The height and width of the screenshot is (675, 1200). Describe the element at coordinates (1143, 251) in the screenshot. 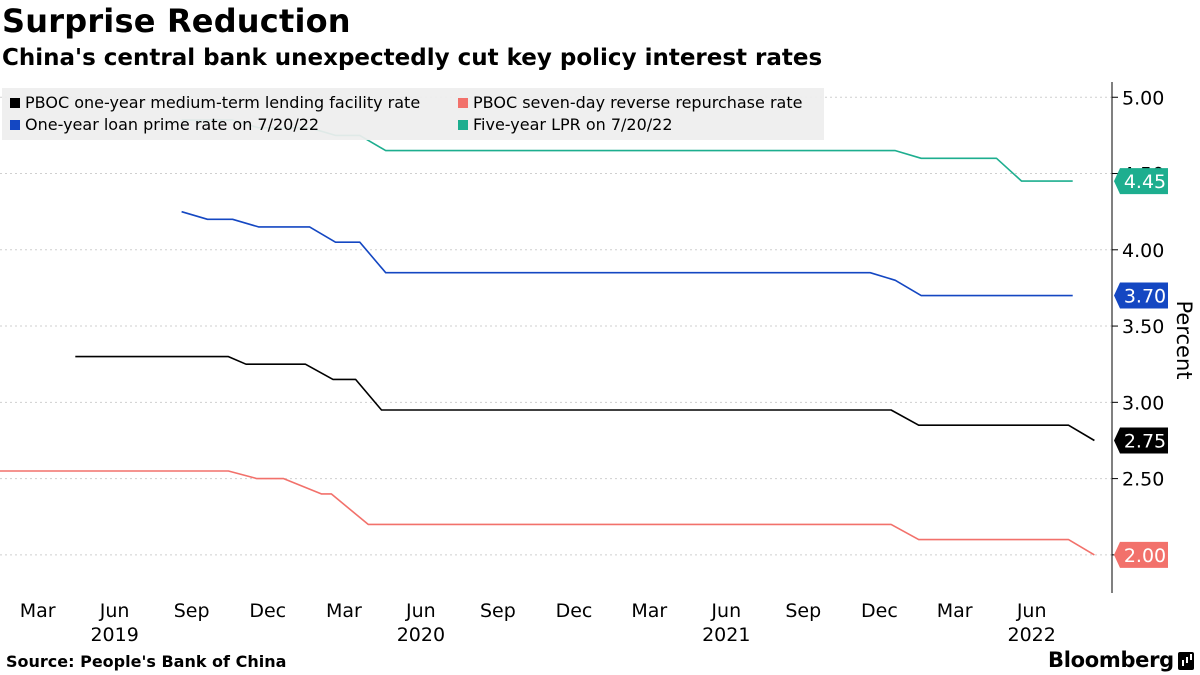

I see `y-tick-label: 4.00` at that location.